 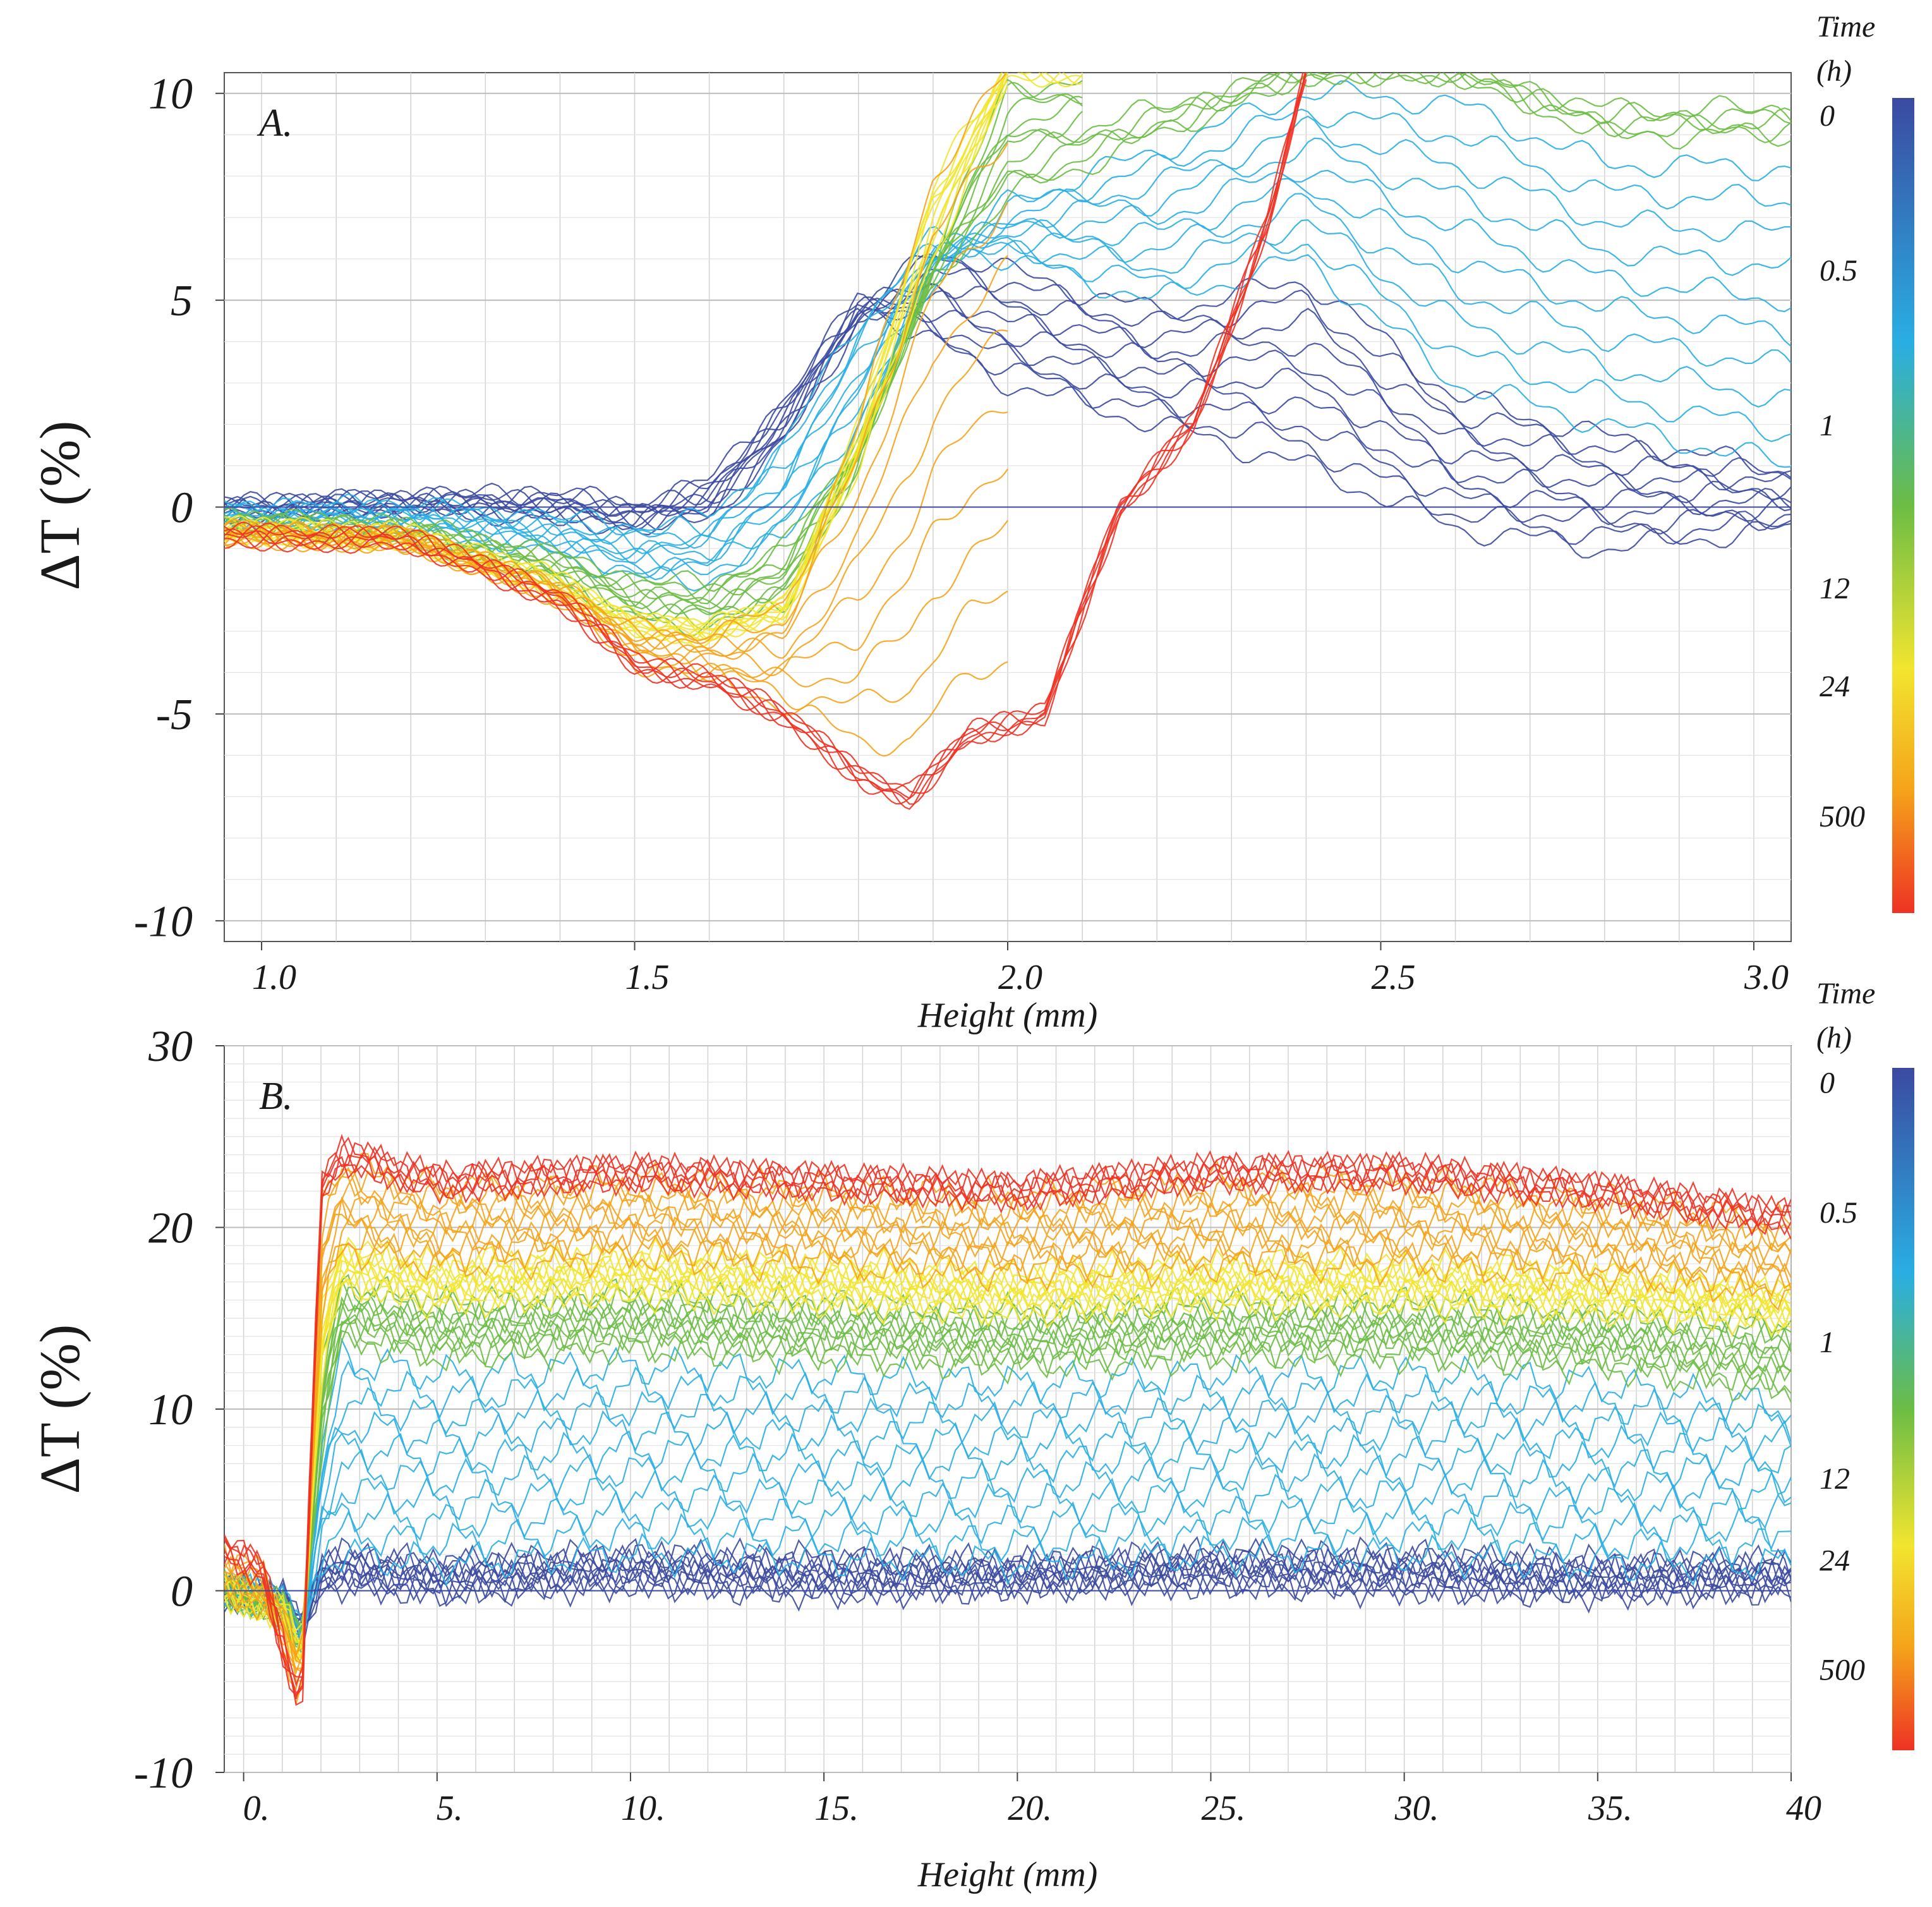 What do you see at coordinates (1393, 977) in the screenshot?
I see `x-tick-label: 2.5` at bounding box center [1393, 977].